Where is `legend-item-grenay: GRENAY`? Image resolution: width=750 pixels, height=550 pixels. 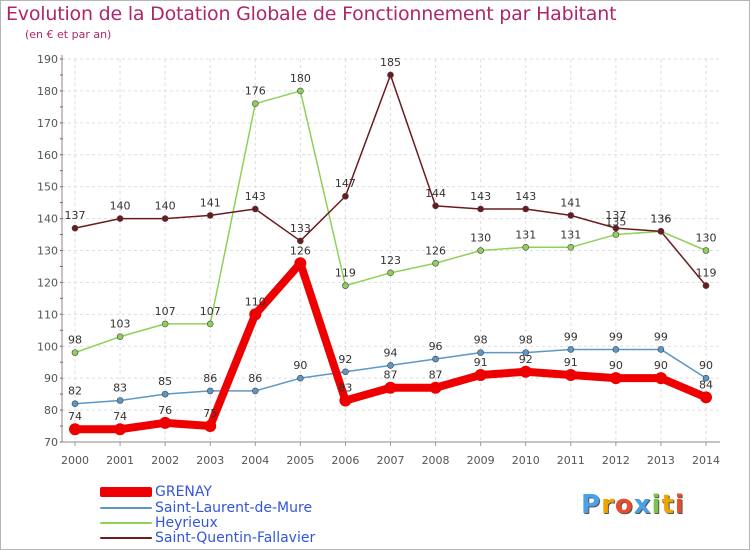
legend-item-grenay: GRENAY is located at coordinates (156, 492).